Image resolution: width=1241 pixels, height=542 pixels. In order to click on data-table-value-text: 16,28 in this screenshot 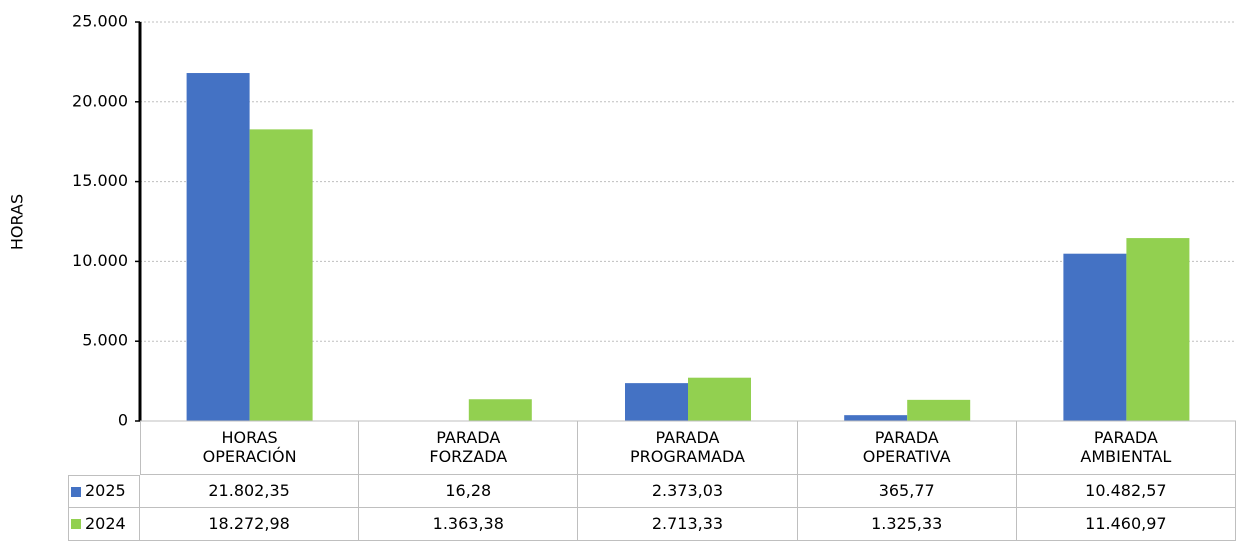, I will do `click(468, 490)`.